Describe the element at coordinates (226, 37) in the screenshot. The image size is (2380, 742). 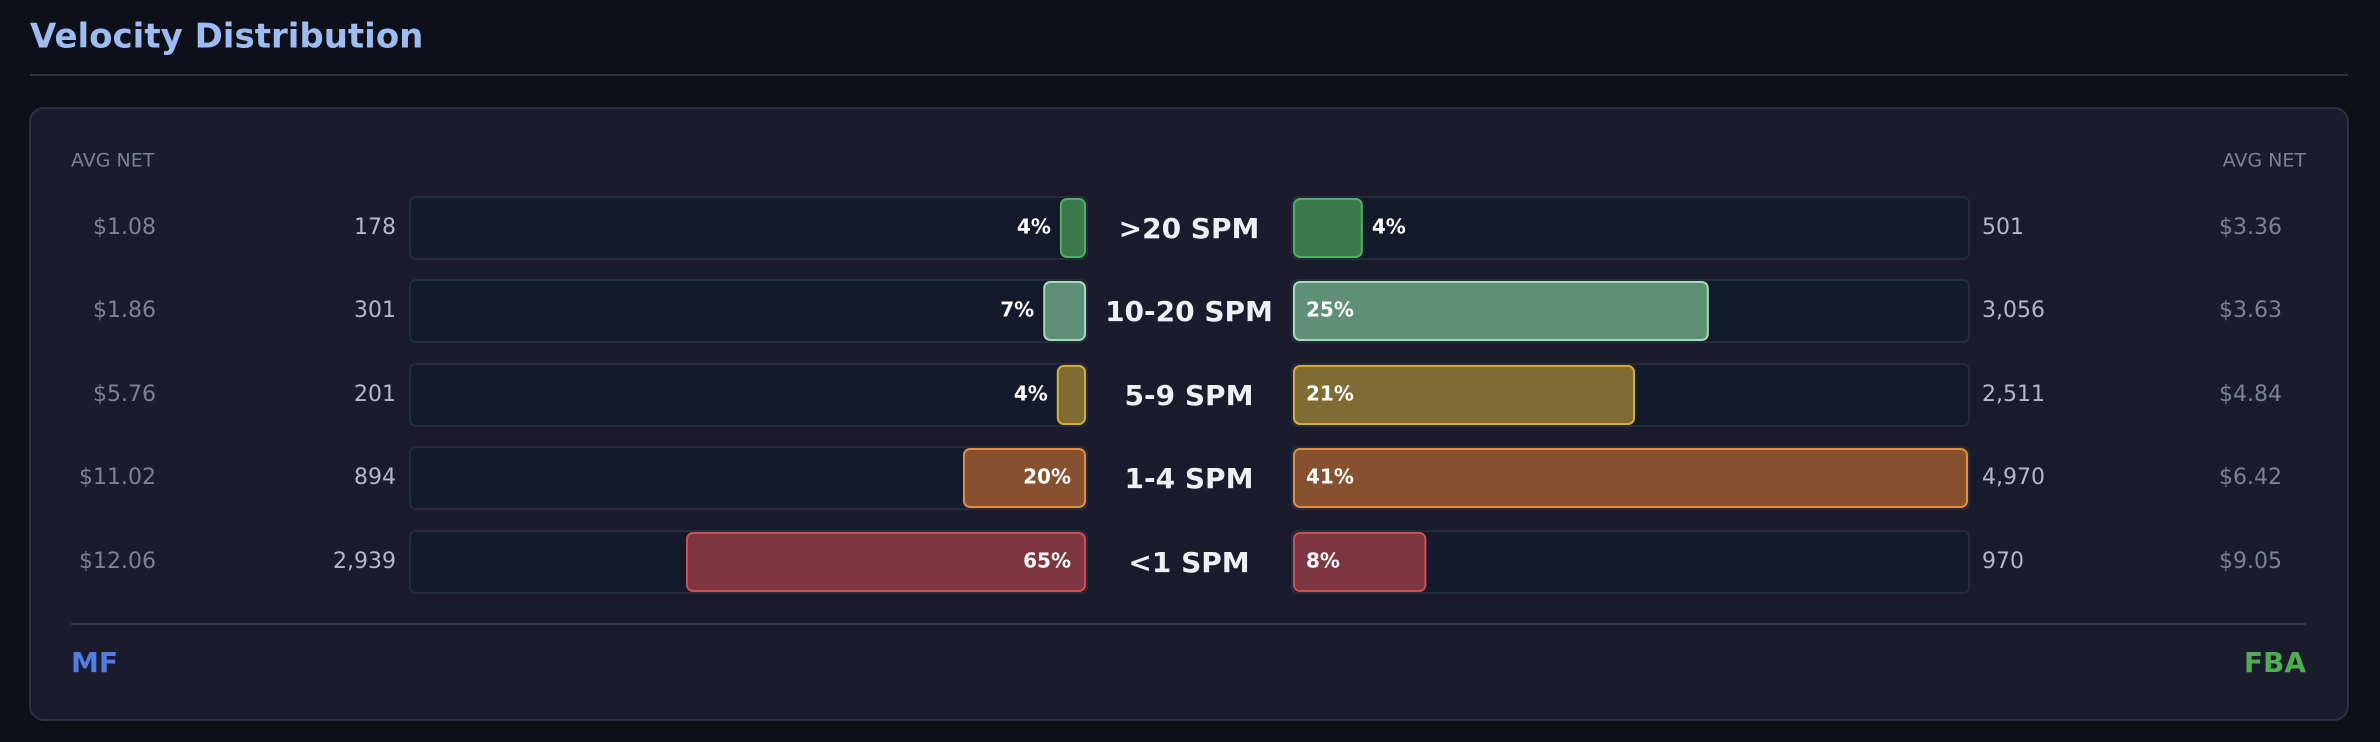
I see `chart-title: Velocity Distribution` at that location.